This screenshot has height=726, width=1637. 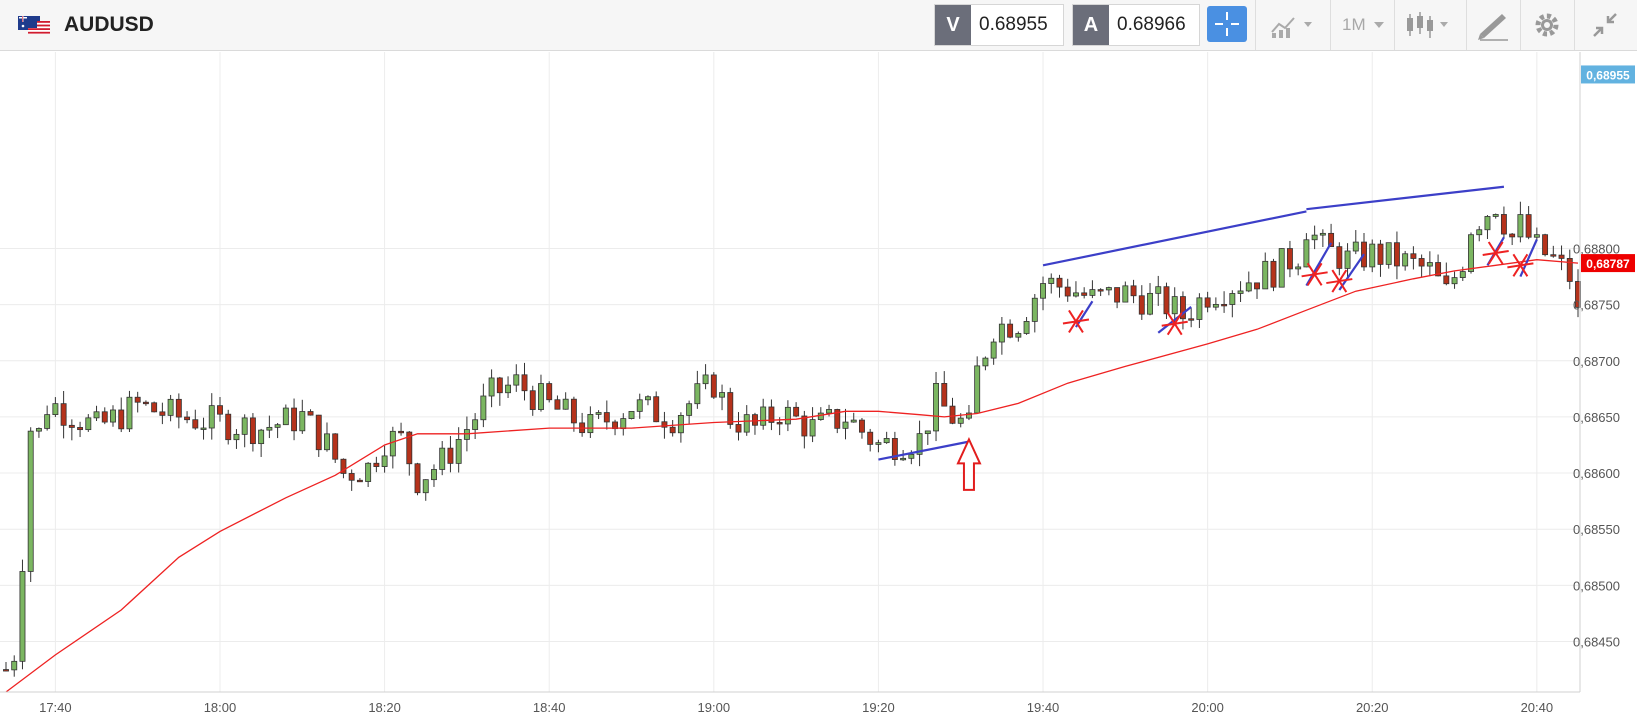 What do you see at coordinates (1207, 707) in the screenshot?
I see `x-tick-label: 20:00` at bounding box center [1207, 707].